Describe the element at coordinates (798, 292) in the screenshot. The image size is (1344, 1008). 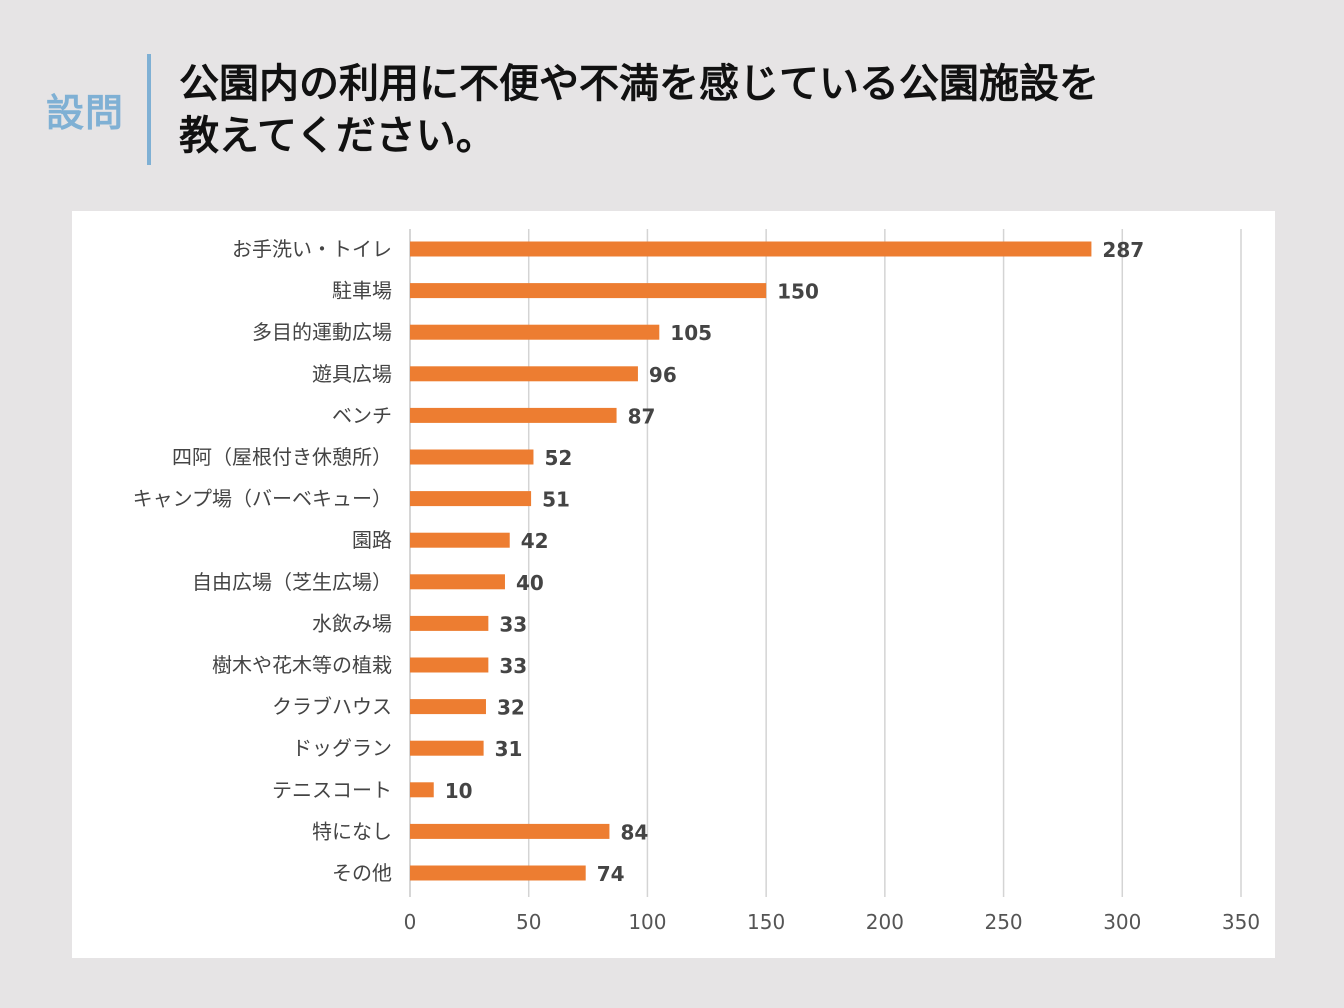
I see `data-label: 150` at that location.